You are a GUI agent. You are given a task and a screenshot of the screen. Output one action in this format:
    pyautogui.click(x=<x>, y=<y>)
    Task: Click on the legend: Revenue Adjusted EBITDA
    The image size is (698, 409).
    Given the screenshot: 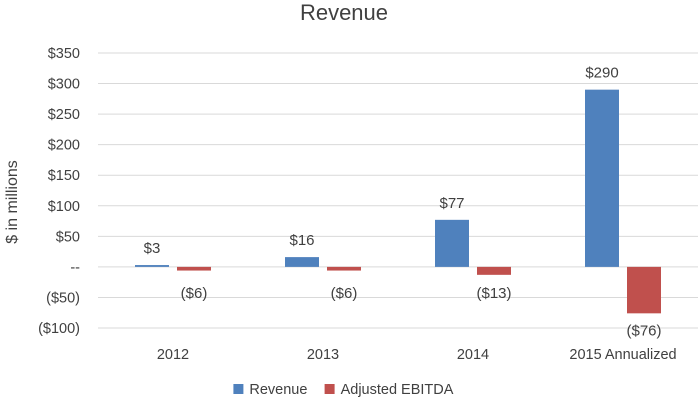 What is the action you would take?
    pyautogui.click(x=343, y=390)
    